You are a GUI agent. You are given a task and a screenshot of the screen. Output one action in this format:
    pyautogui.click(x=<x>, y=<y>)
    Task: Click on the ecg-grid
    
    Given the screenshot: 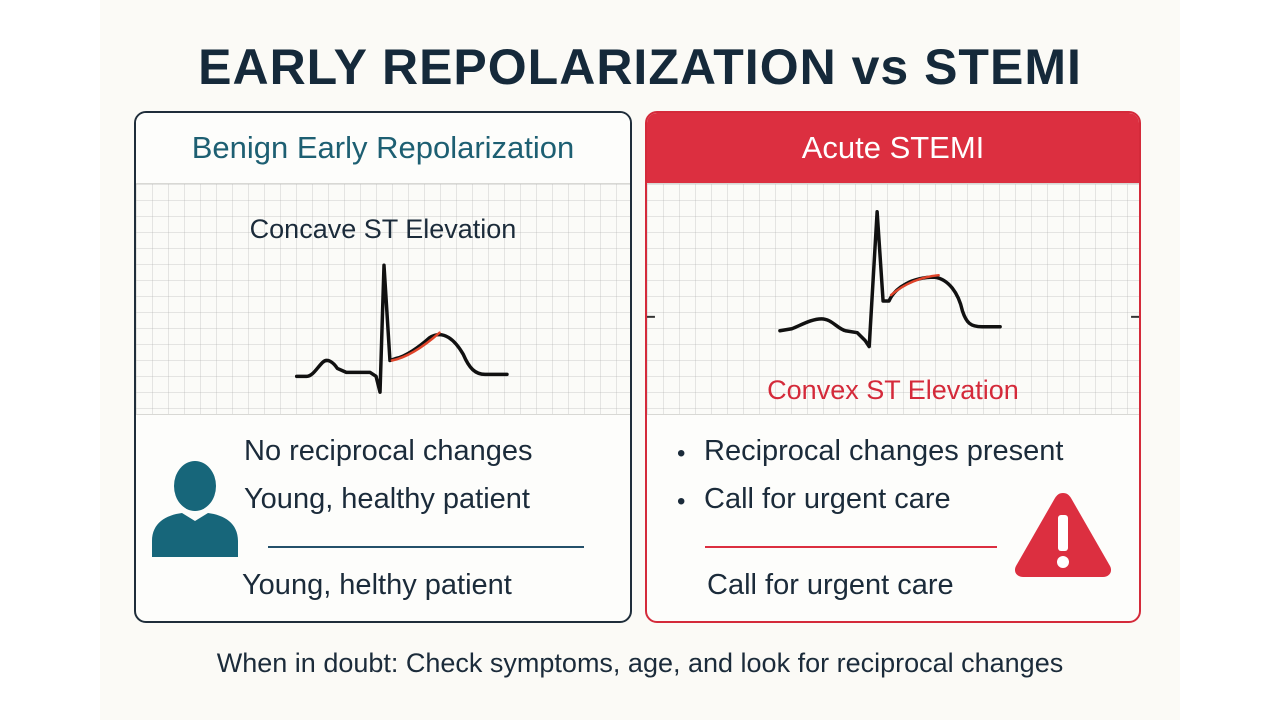 What is the action you would take?
    pyautogui.click(x=893, y=299)
    